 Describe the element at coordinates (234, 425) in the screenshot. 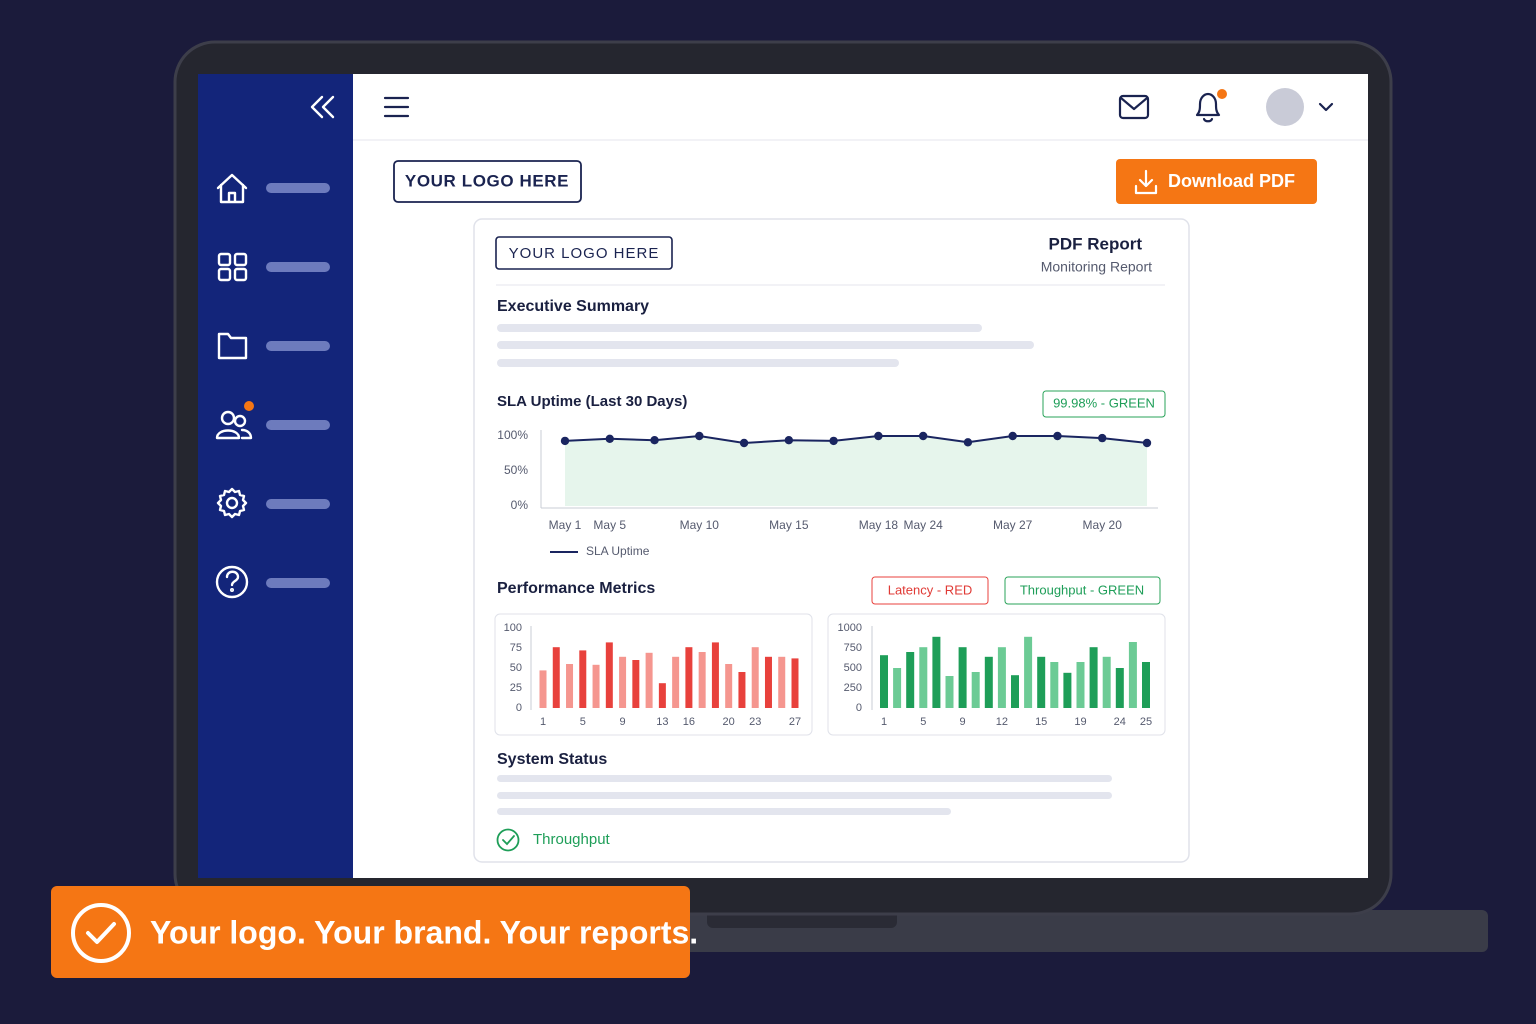

I see `users-icon` at that location.